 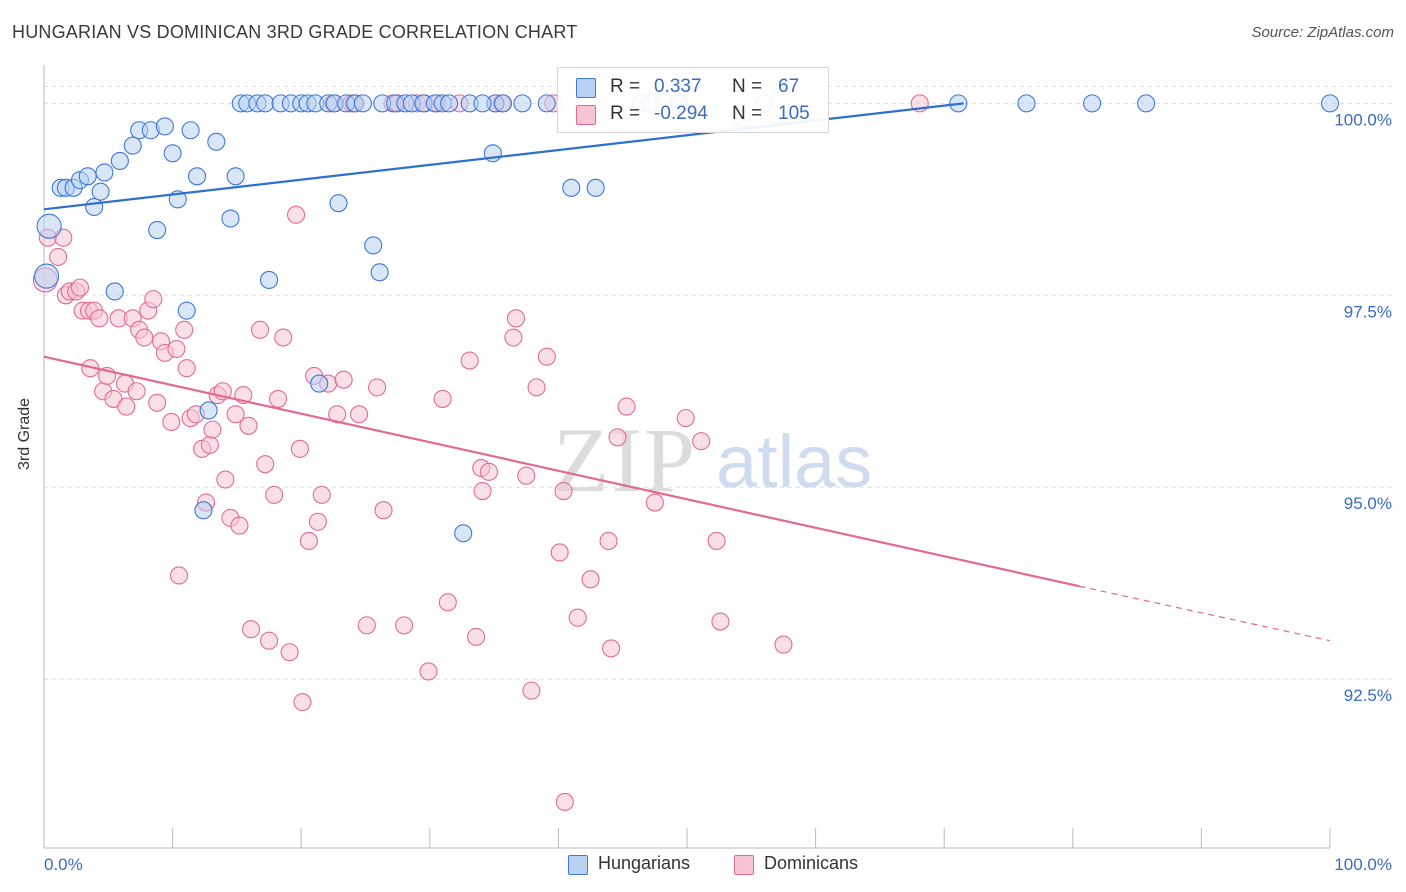 I want to click on source-credit: Source: ZipAtlas.com, so click(x=1322, y=32).